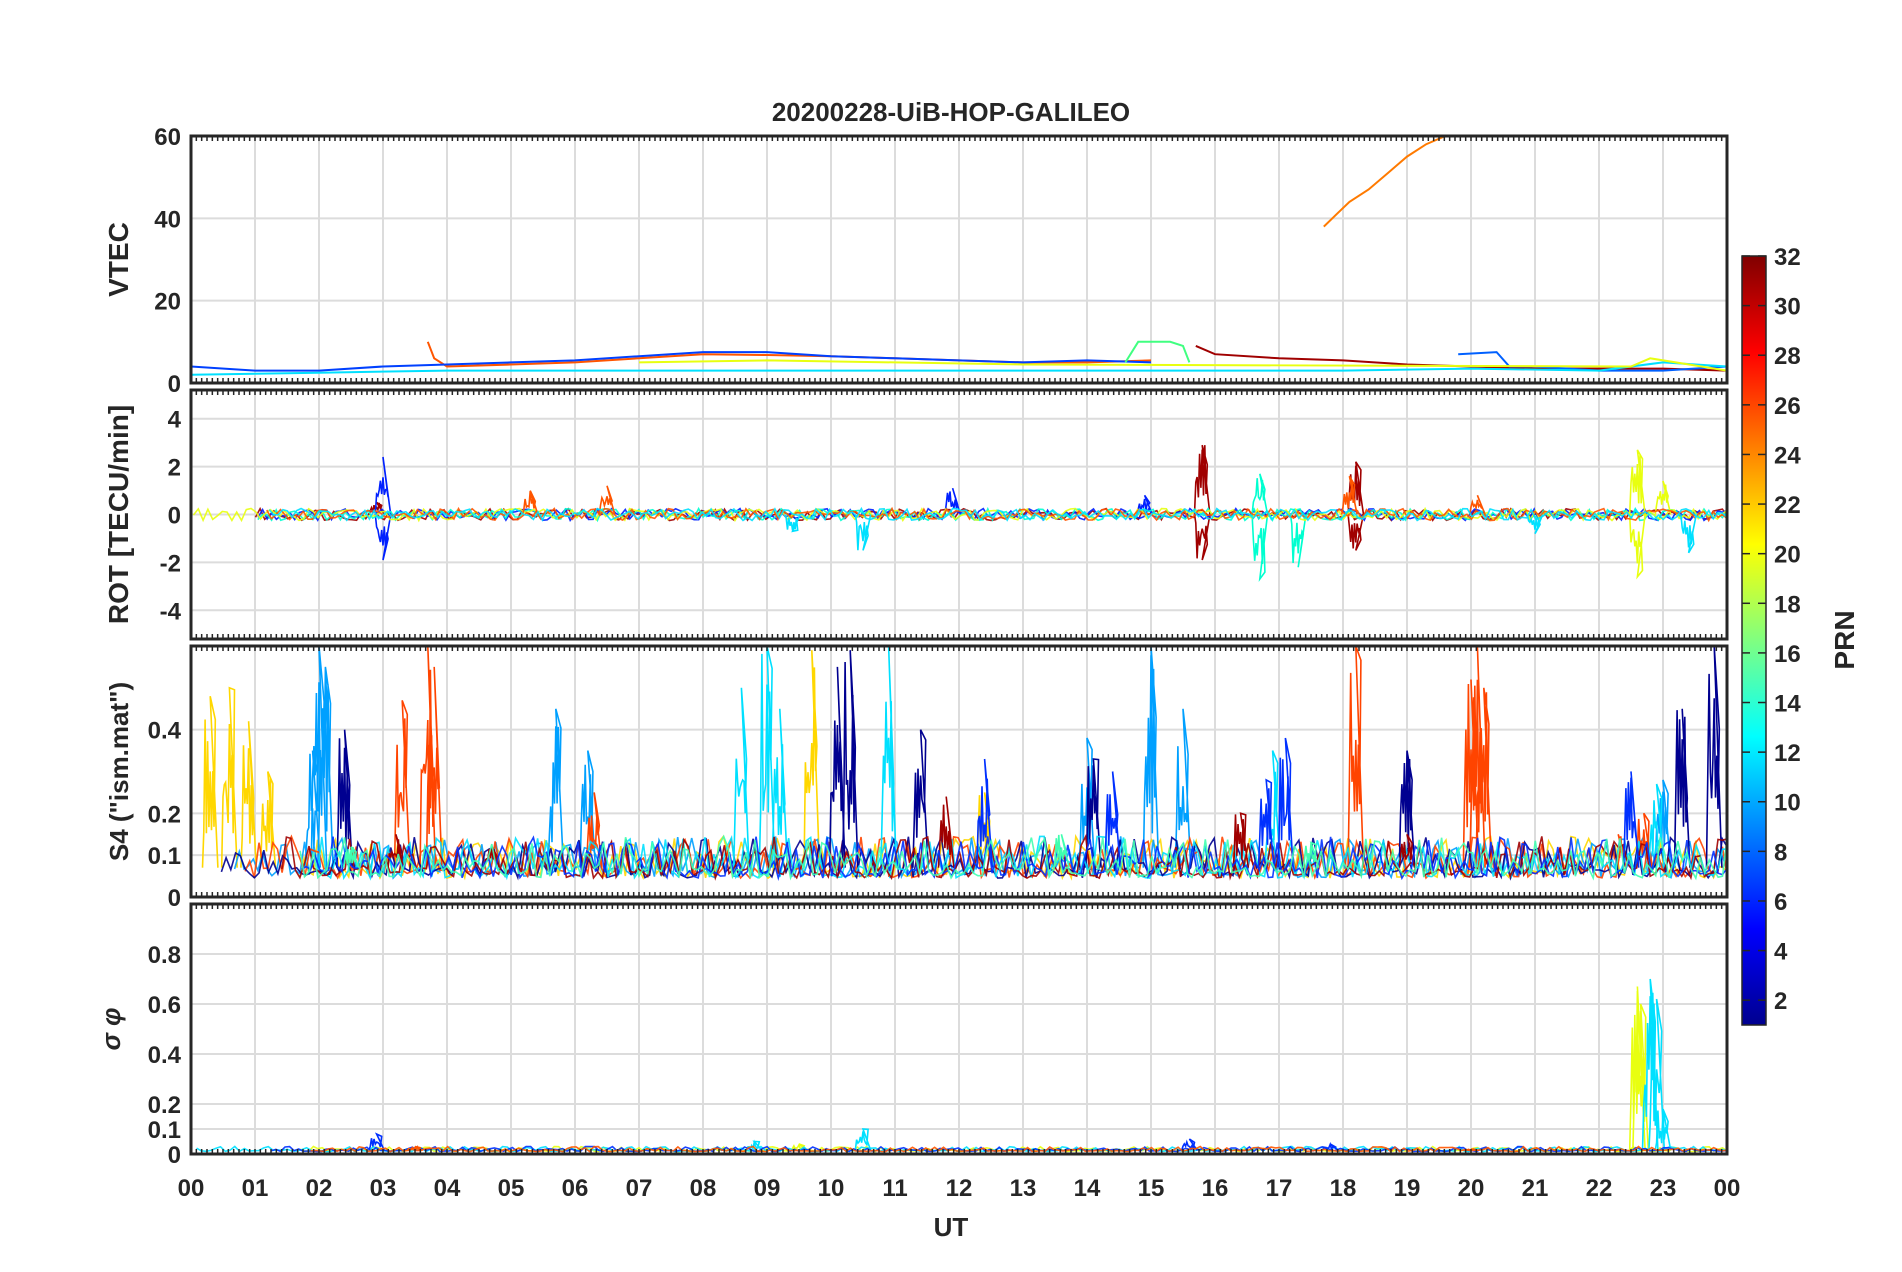 Image resolution: width=1902 pixels, height=1272 pixels. I want to click on x-tick-label: 16, so click(1215, 1188).